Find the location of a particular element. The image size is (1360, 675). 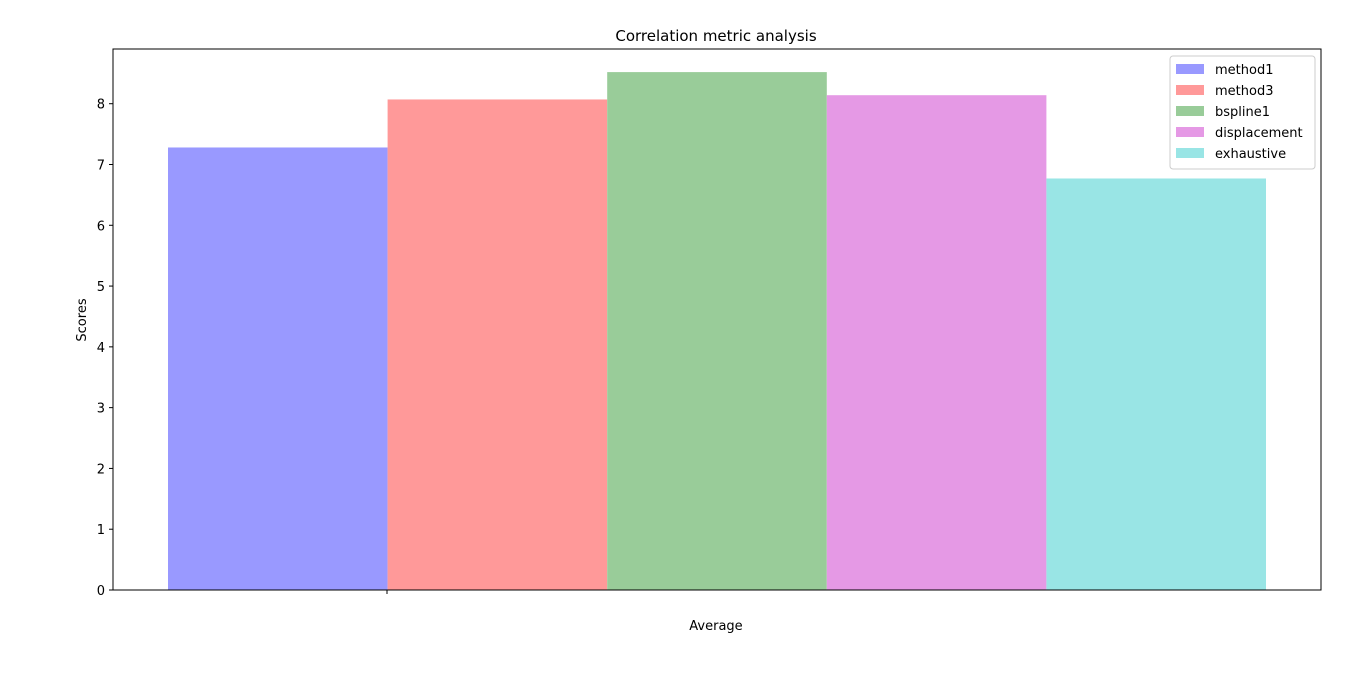

bar-bspline1 is located at coordinates (717, 331).